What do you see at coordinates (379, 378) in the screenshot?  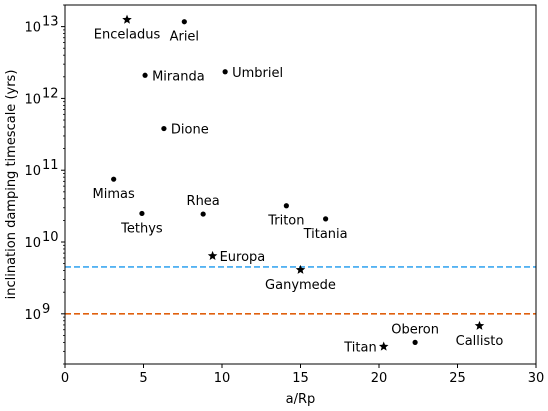 I see `x-tick-label: 20` at bounding box center [379, 378].